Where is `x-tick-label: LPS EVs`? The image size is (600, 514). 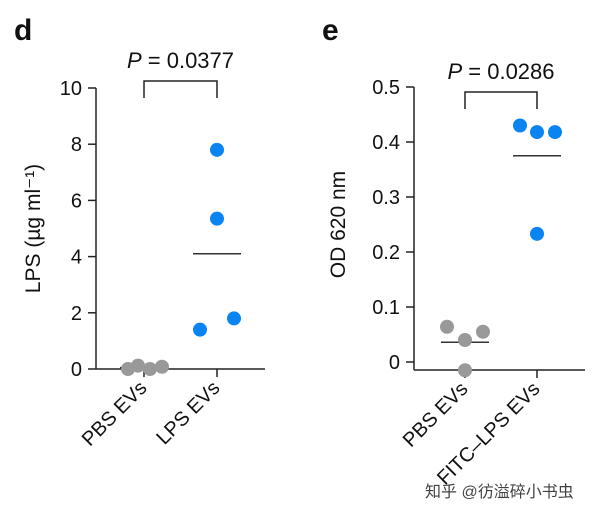 x-tick-label: LPS EVs is located at coordinates (188, 413).